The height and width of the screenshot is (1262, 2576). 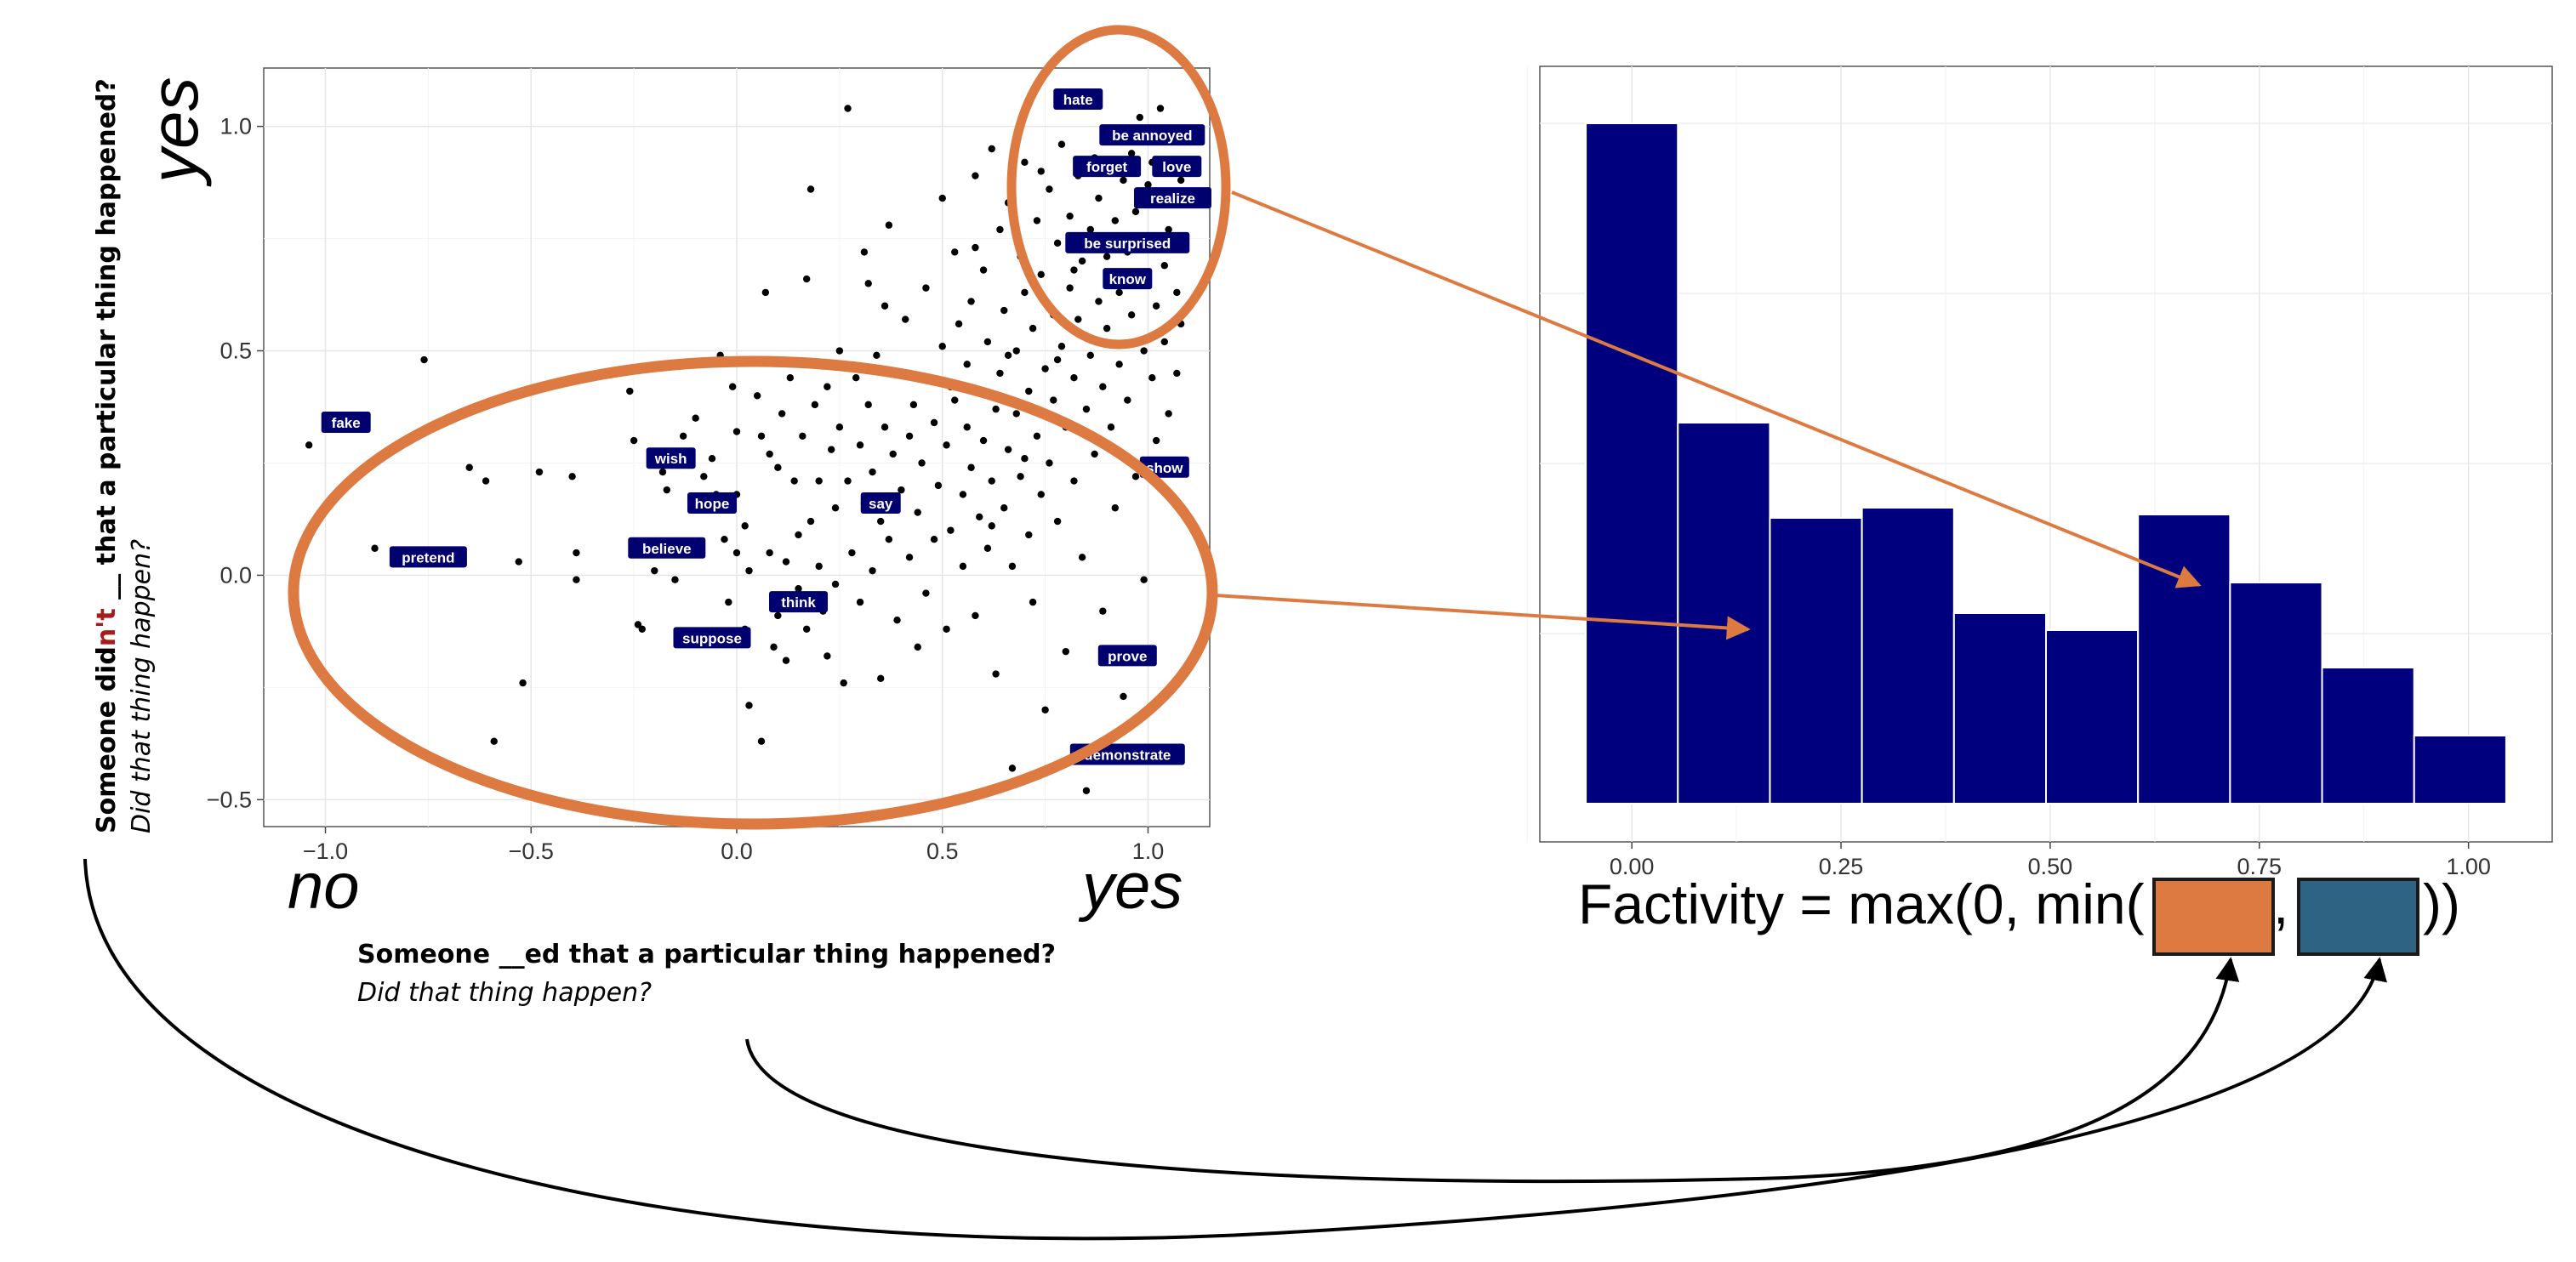 I want to click on verb-label-text: demonstrate, so click(x=1127, y=756).